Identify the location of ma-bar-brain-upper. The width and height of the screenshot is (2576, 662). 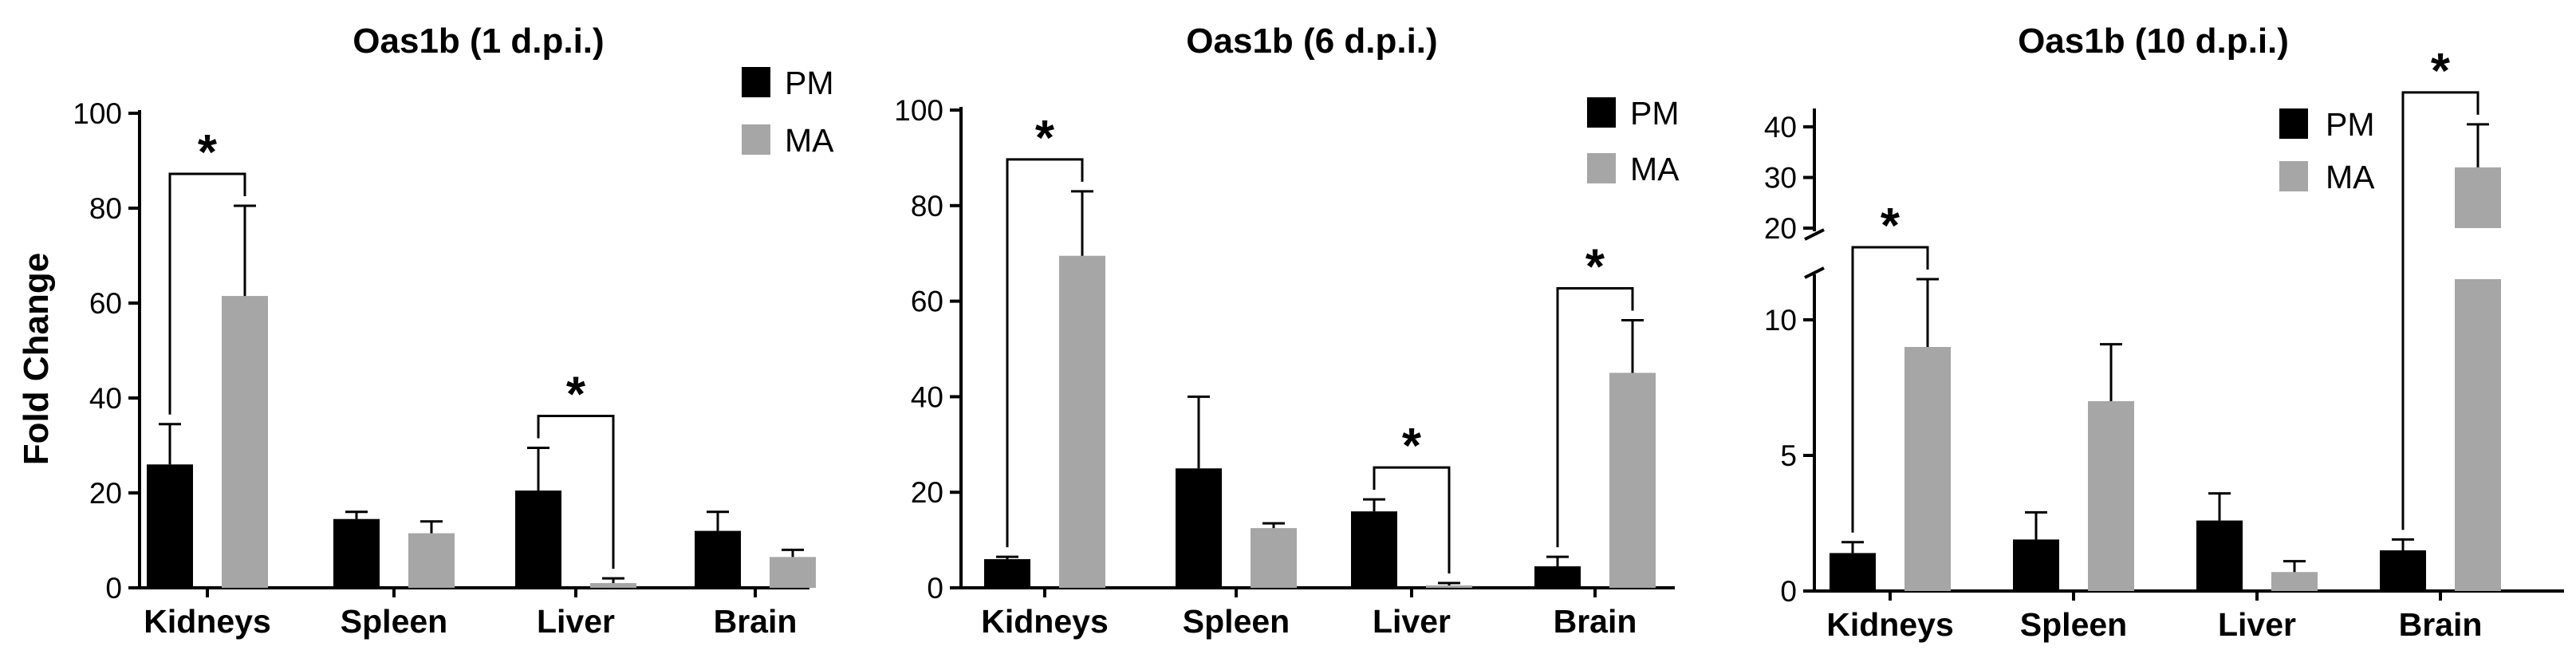
(2478, 198).